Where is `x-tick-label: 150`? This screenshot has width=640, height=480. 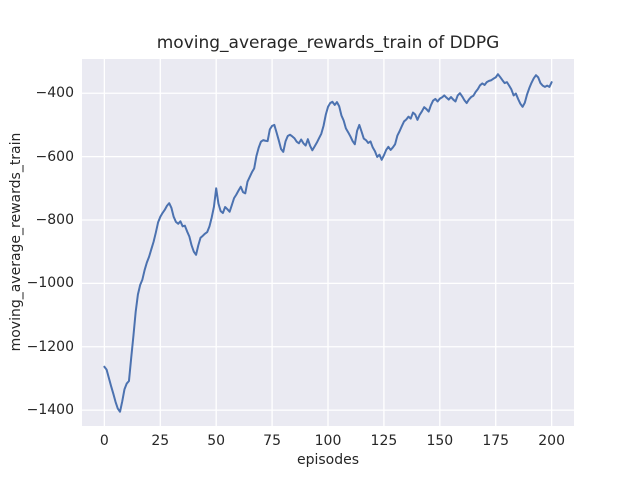 x-tick-label: 150 is located at coordinates (440, 441).